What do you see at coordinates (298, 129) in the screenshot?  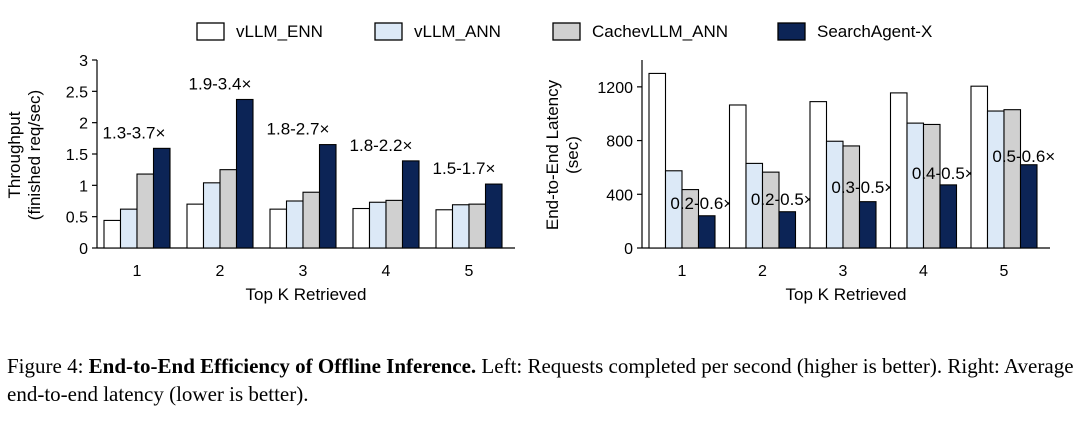 I see `speedup-annotation: 1.8-2.7×` at bounding box center [298, 129].